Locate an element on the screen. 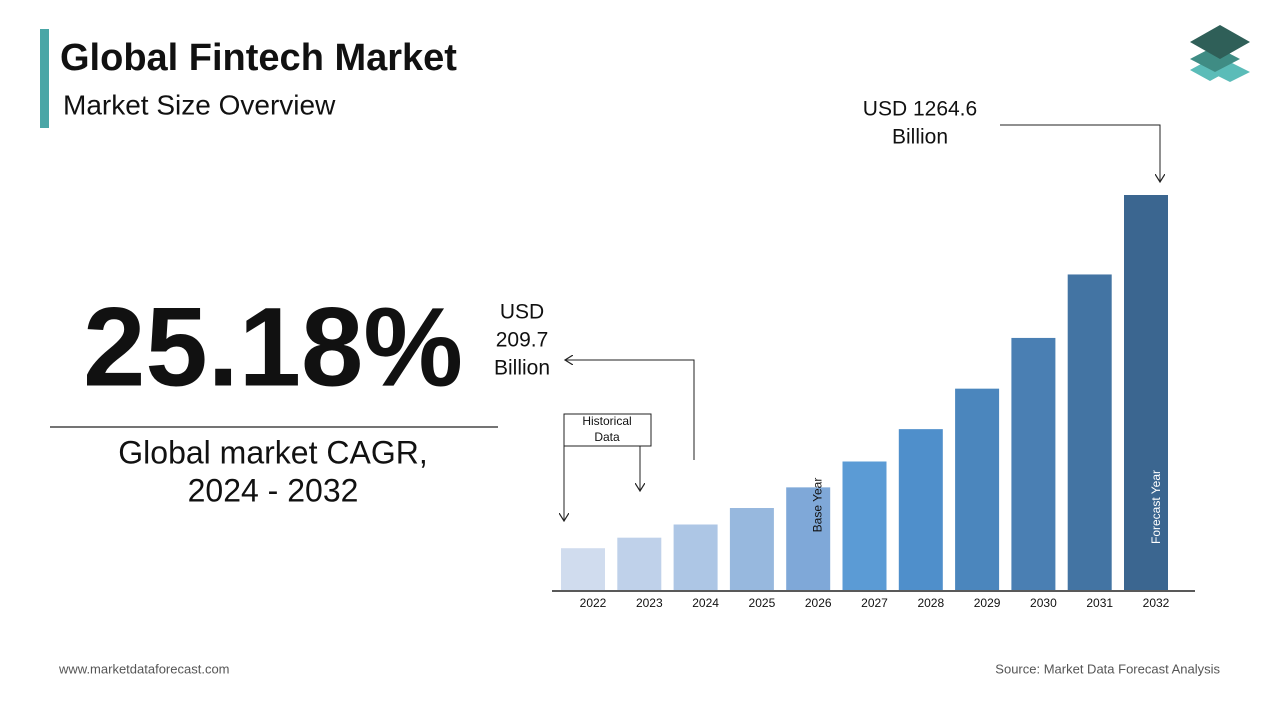  x-tick-label: 2030 is located at coordinates (1043, 603).